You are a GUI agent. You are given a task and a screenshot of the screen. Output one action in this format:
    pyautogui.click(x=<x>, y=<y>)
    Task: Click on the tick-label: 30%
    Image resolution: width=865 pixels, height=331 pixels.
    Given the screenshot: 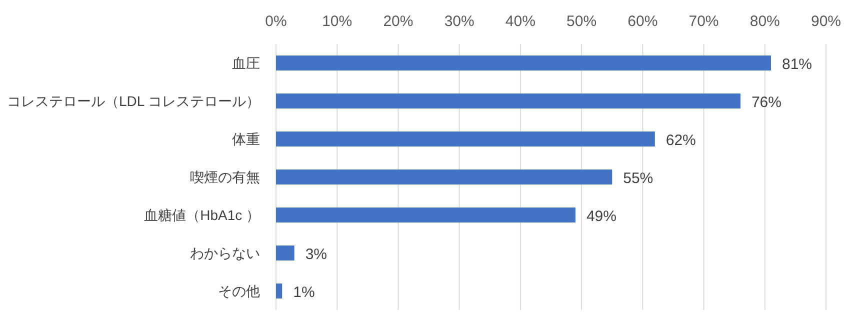 What is the action you would take?
    pyautogui.click(x=459, y=21)
    